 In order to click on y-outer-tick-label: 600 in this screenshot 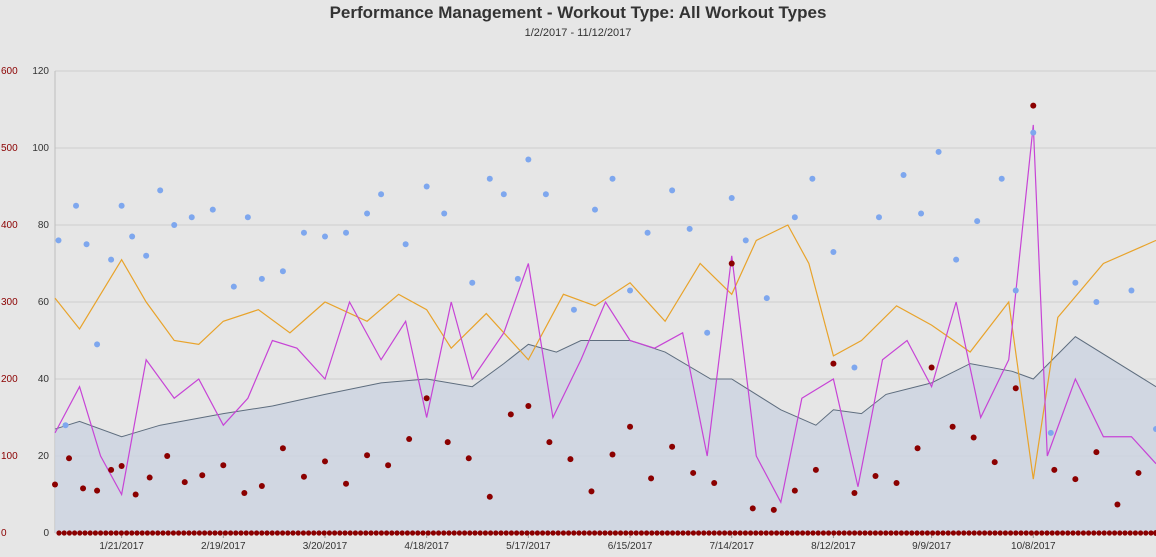, I will do `click(9, 71)`.